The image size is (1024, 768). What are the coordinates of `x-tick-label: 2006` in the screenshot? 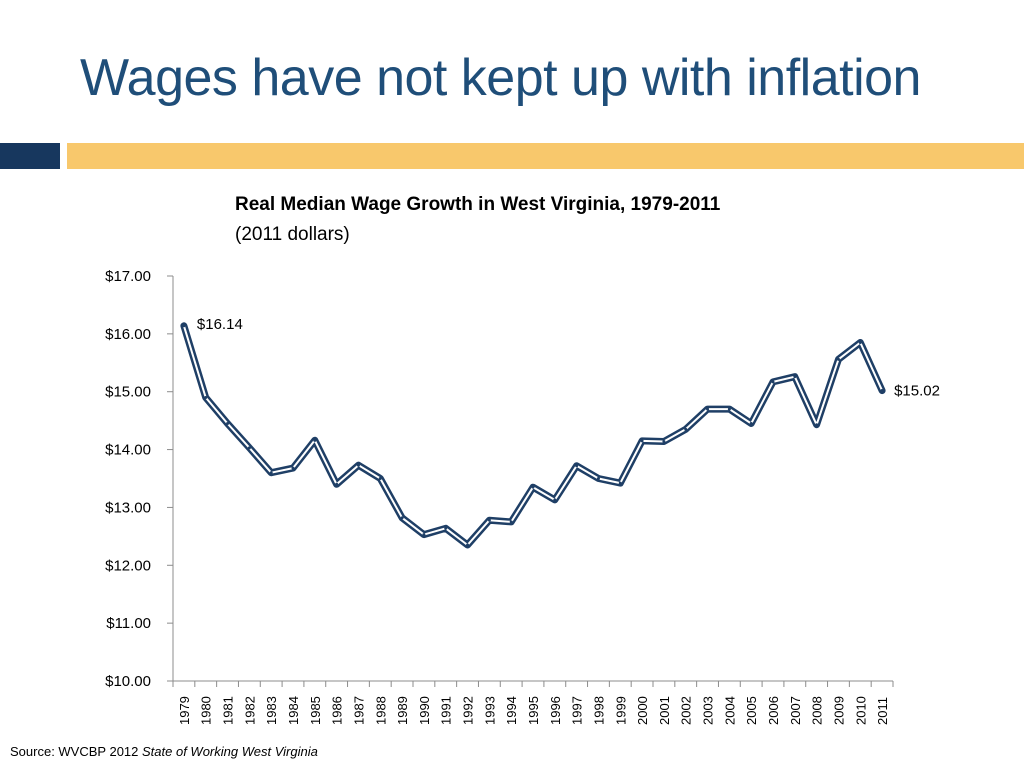 It's located at (773, 710).